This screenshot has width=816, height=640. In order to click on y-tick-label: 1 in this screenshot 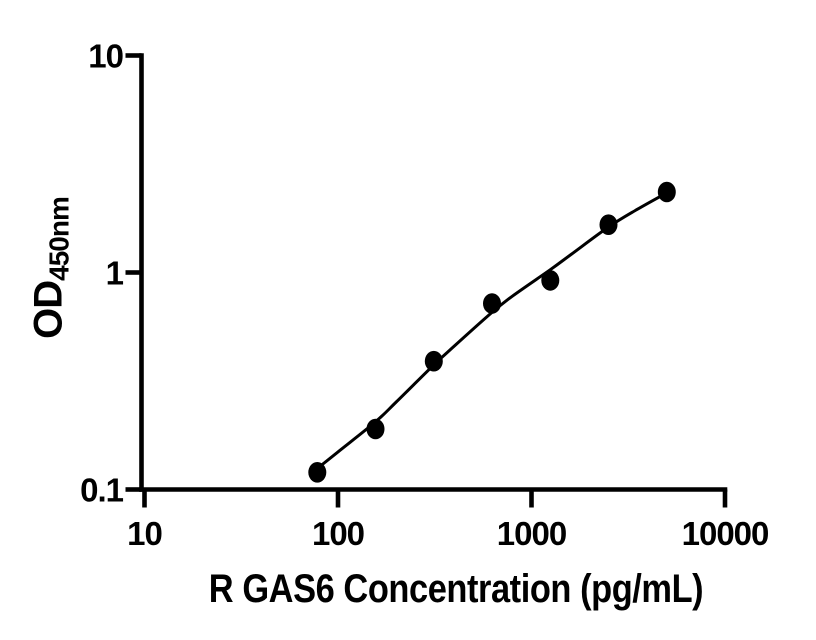, I will do `click(115, 273)`.